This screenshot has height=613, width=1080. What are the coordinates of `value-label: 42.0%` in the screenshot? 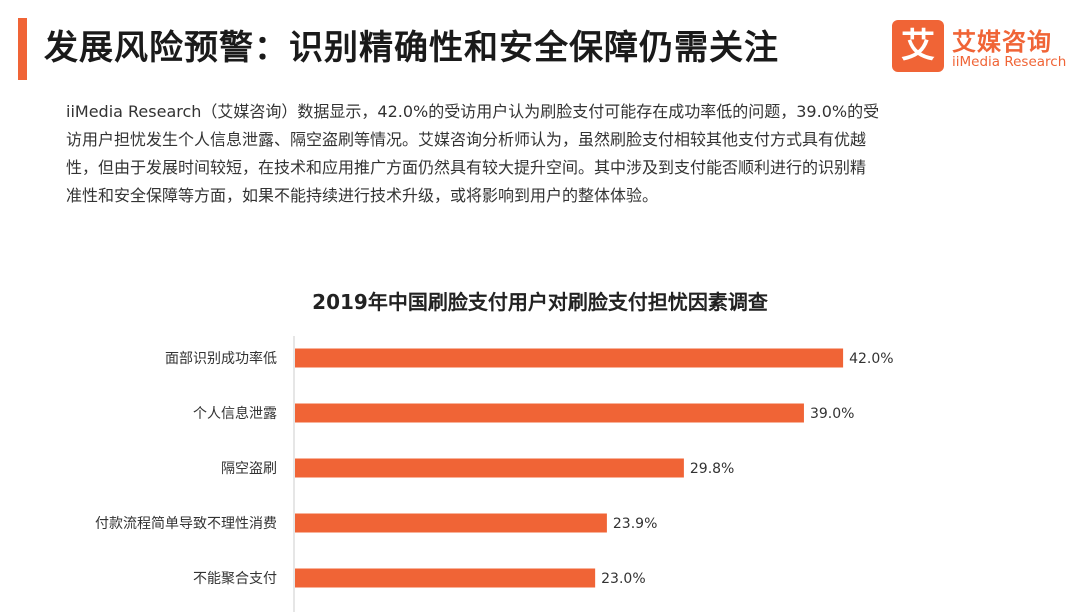 It's located at (871, 359).